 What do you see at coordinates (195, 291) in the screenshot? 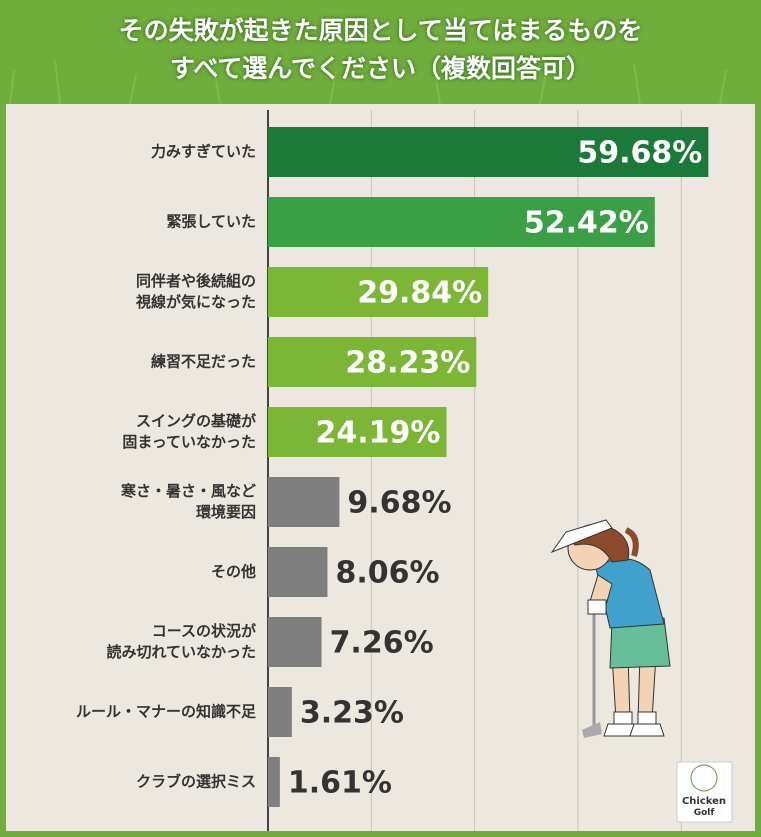
I see `category-label: 同伴者や後続組の 視線が気になった` at bounding box center [195, 291].